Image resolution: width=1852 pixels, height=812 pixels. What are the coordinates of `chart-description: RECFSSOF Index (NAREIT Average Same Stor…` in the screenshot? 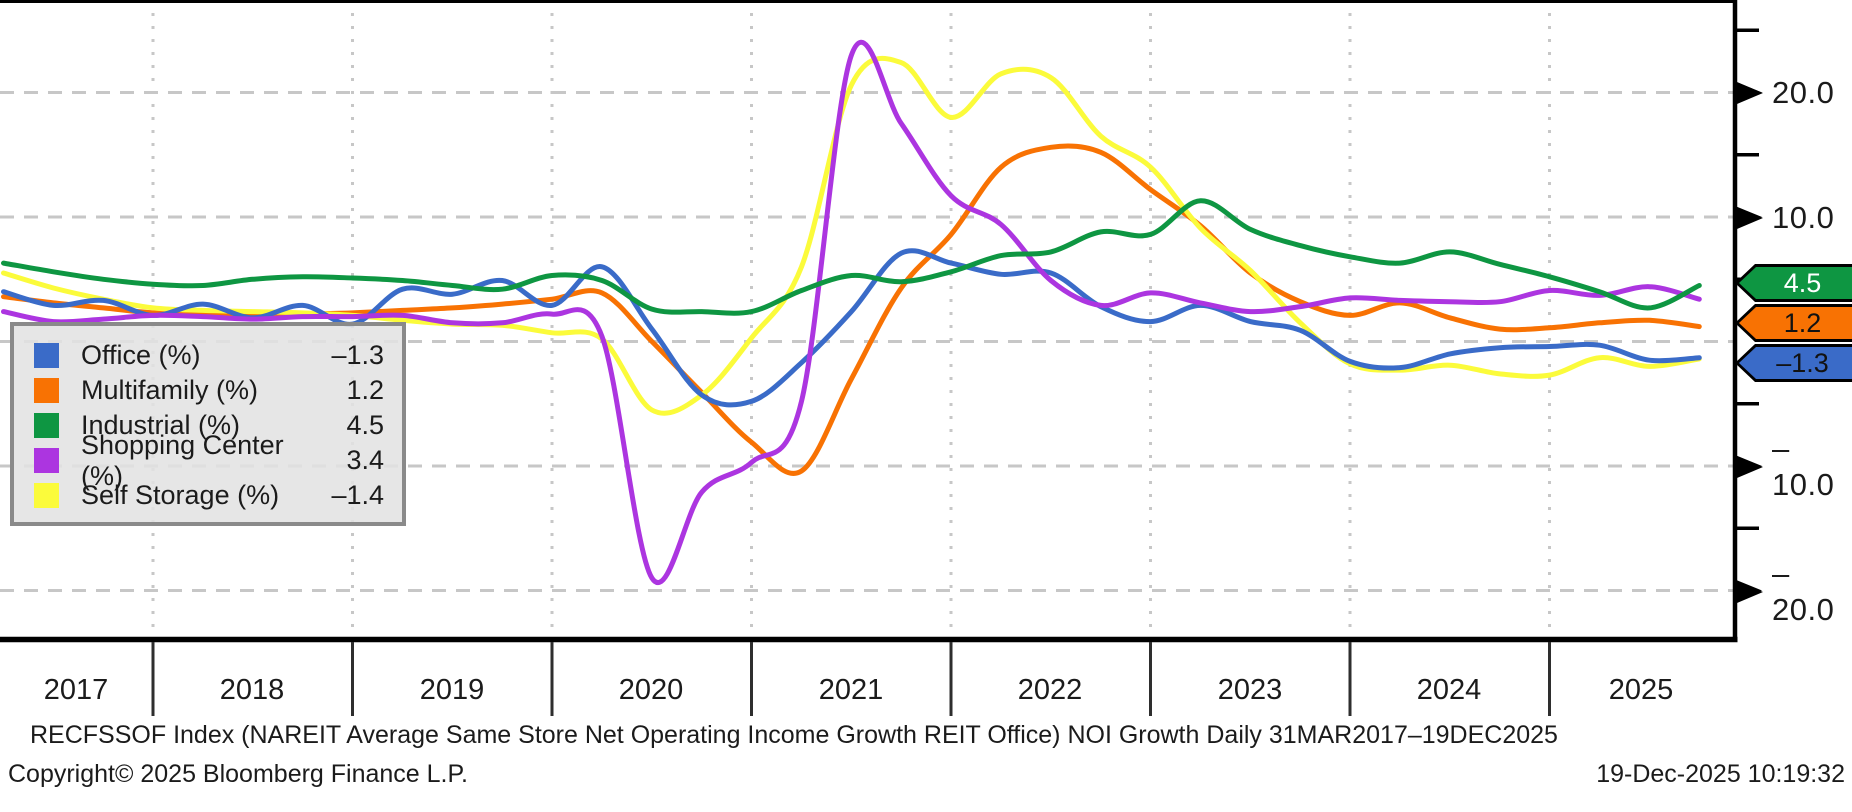 It's located at (794, 735).